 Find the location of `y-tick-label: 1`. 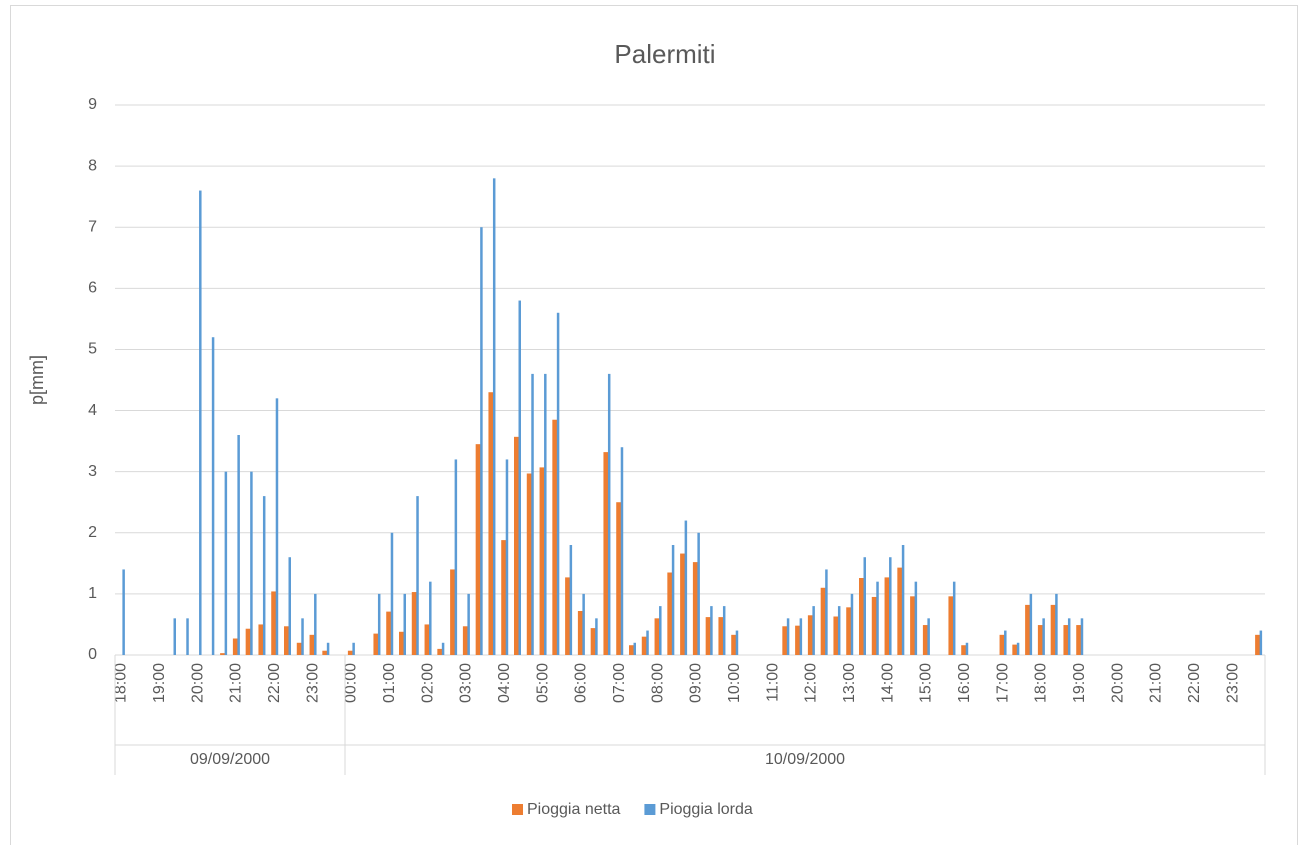

y-tick-label: 1 is located at coordinates (92, 593).